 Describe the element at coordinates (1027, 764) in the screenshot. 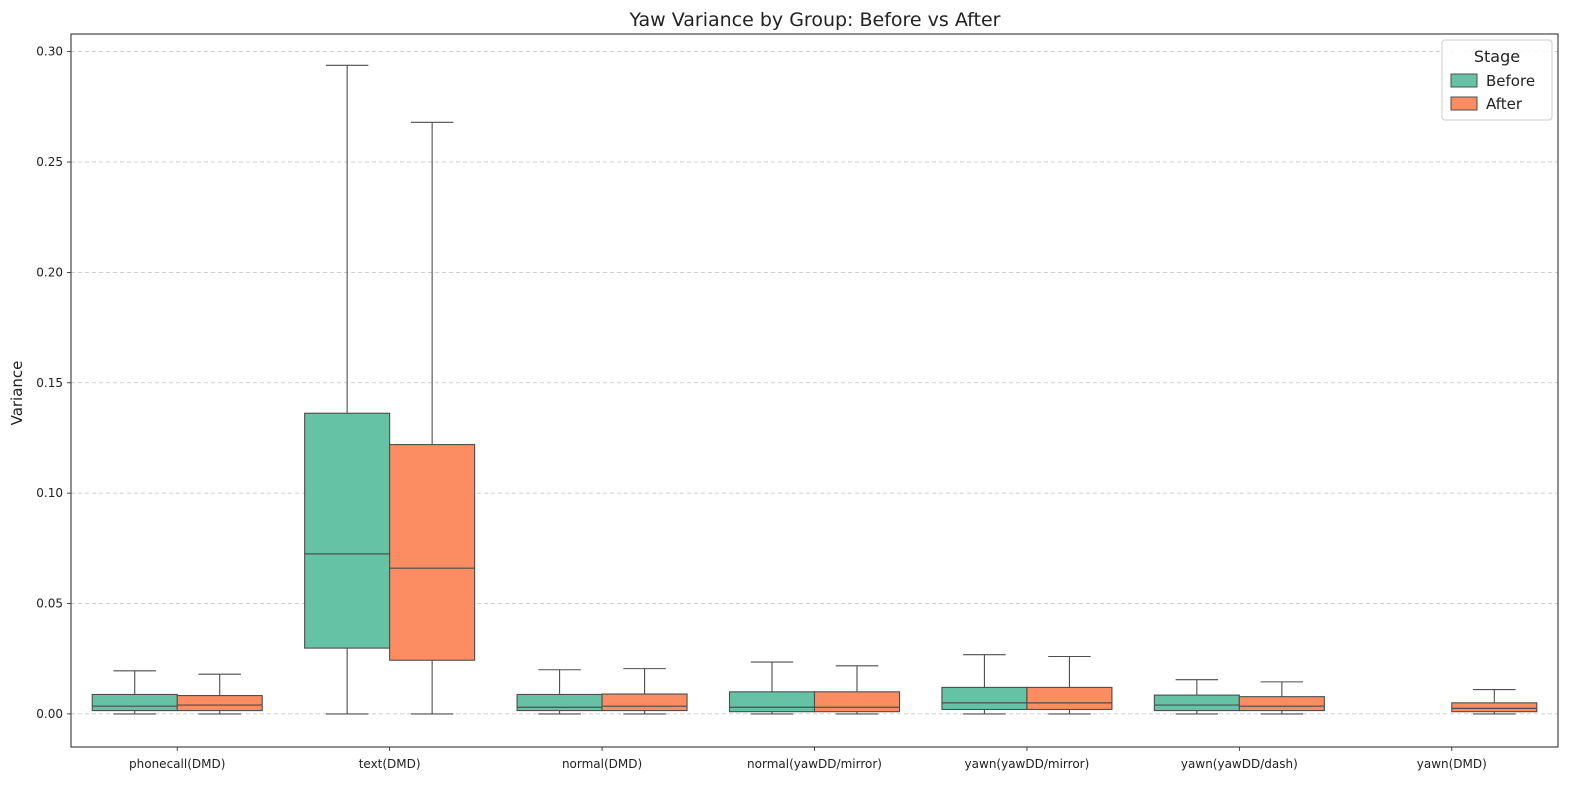

I see `x-tick-label: yawn(yawDD/mirror)` at that location.